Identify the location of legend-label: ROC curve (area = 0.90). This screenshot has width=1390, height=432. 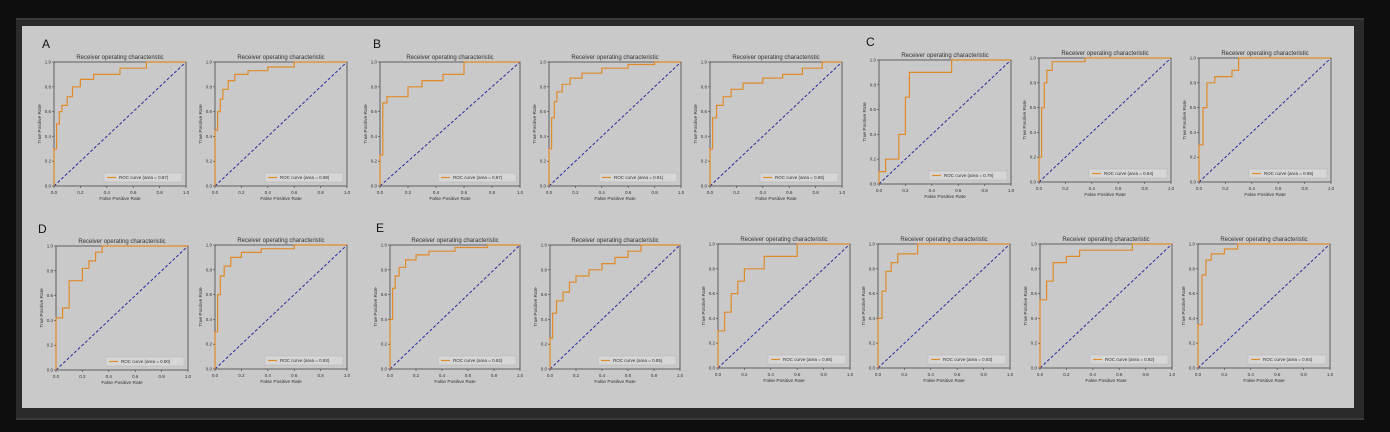
(146, 361).